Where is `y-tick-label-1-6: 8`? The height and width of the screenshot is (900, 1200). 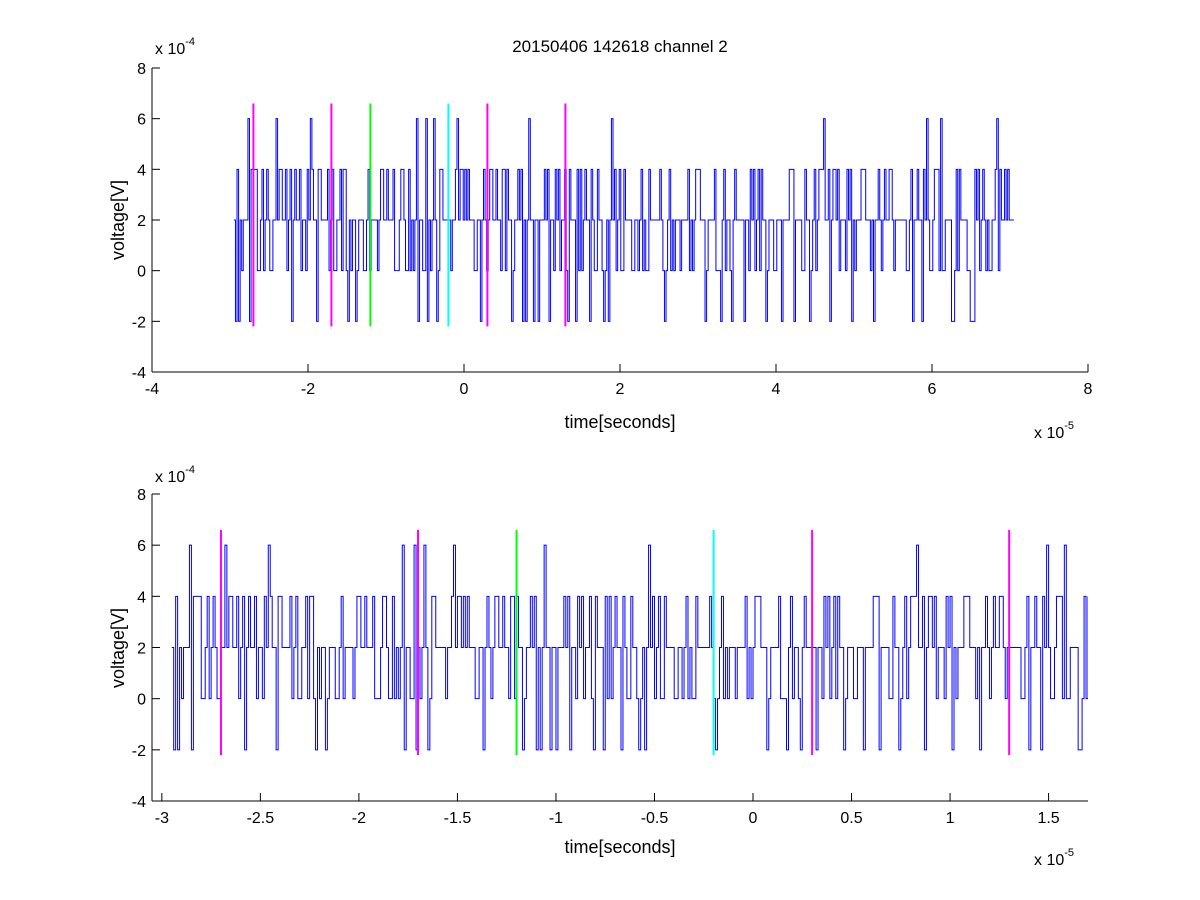
y-tick-label-1-6: 8 is located at coordinates (141, 495).